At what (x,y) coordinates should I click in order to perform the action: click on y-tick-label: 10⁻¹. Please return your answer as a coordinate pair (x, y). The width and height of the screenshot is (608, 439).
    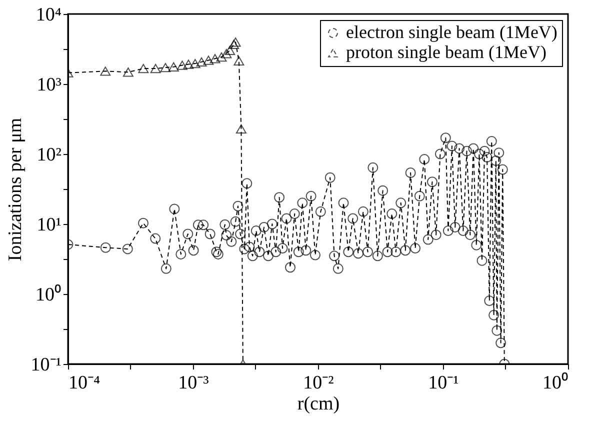
    Looking at the image, I should click on (46, 365).